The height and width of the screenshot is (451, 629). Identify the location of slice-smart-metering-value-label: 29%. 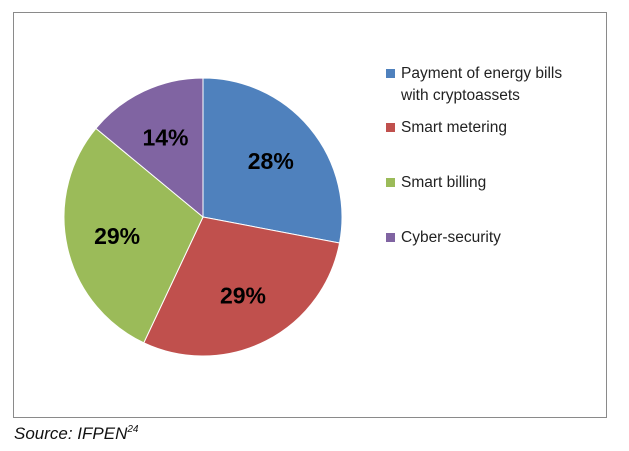
(243, 295).